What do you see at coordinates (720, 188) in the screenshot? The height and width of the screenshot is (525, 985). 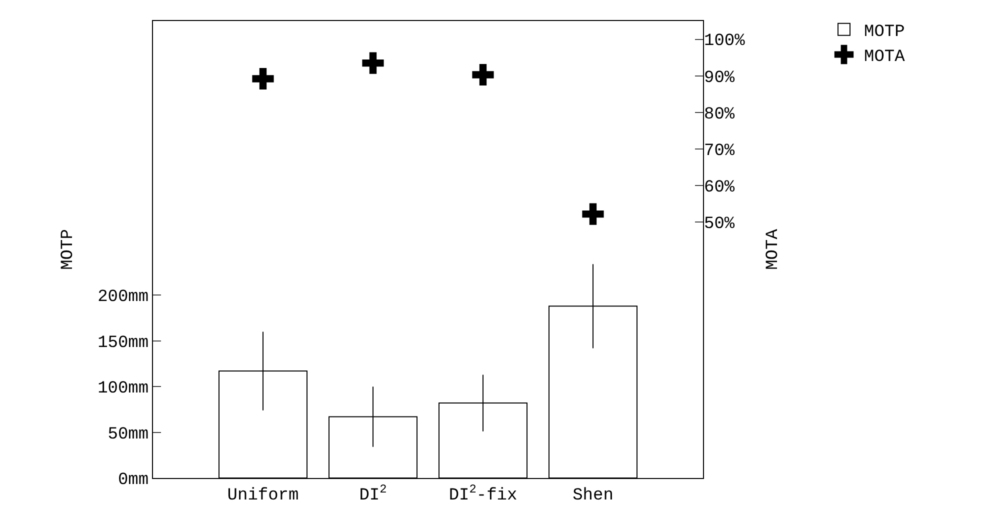 I see `y2-tick-label: 60%` at bounding box center [720, 188].